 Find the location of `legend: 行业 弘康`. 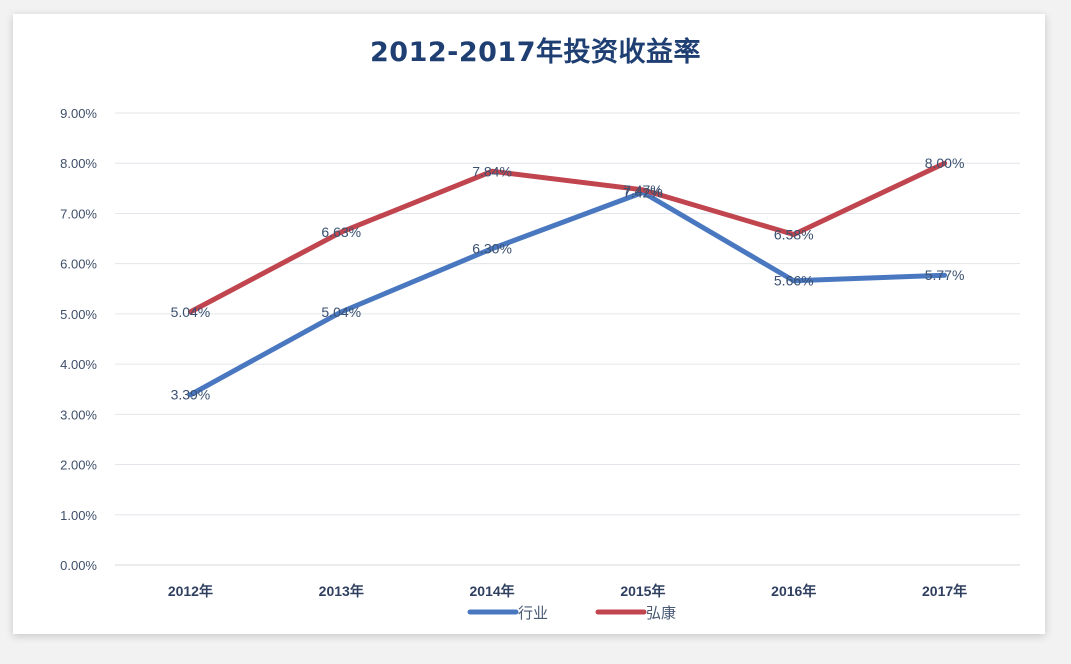

legend: 行业 弘康 is located at coordinates (571, 613).